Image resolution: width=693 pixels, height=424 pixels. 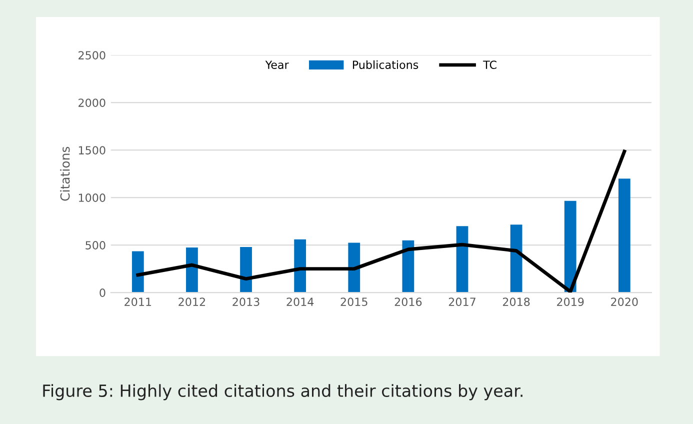 What do you see at coordinates (138, 302) in the screenshot?
I see `x-tick-label: 2011` at bounding box center [138, 302].